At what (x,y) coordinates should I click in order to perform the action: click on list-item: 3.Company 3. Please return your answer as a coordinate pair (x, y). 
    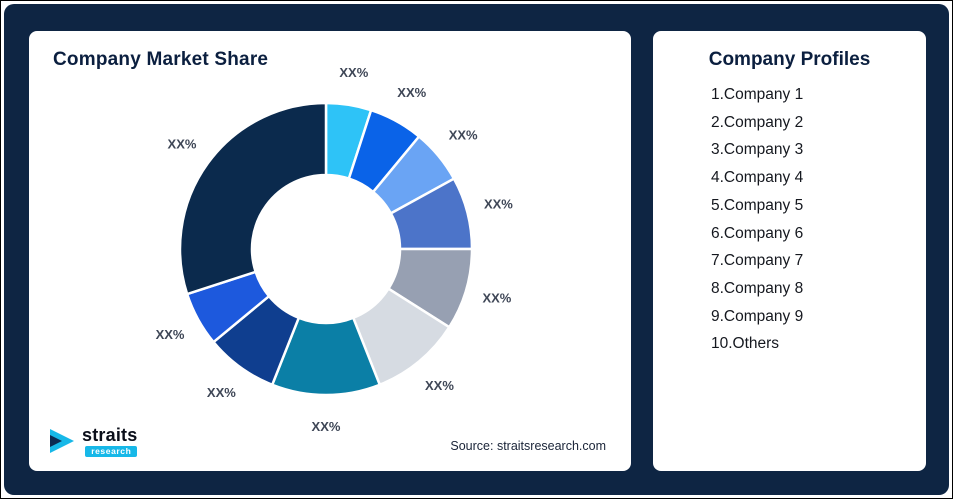
    Looking at the image, I should click on (757, 150).